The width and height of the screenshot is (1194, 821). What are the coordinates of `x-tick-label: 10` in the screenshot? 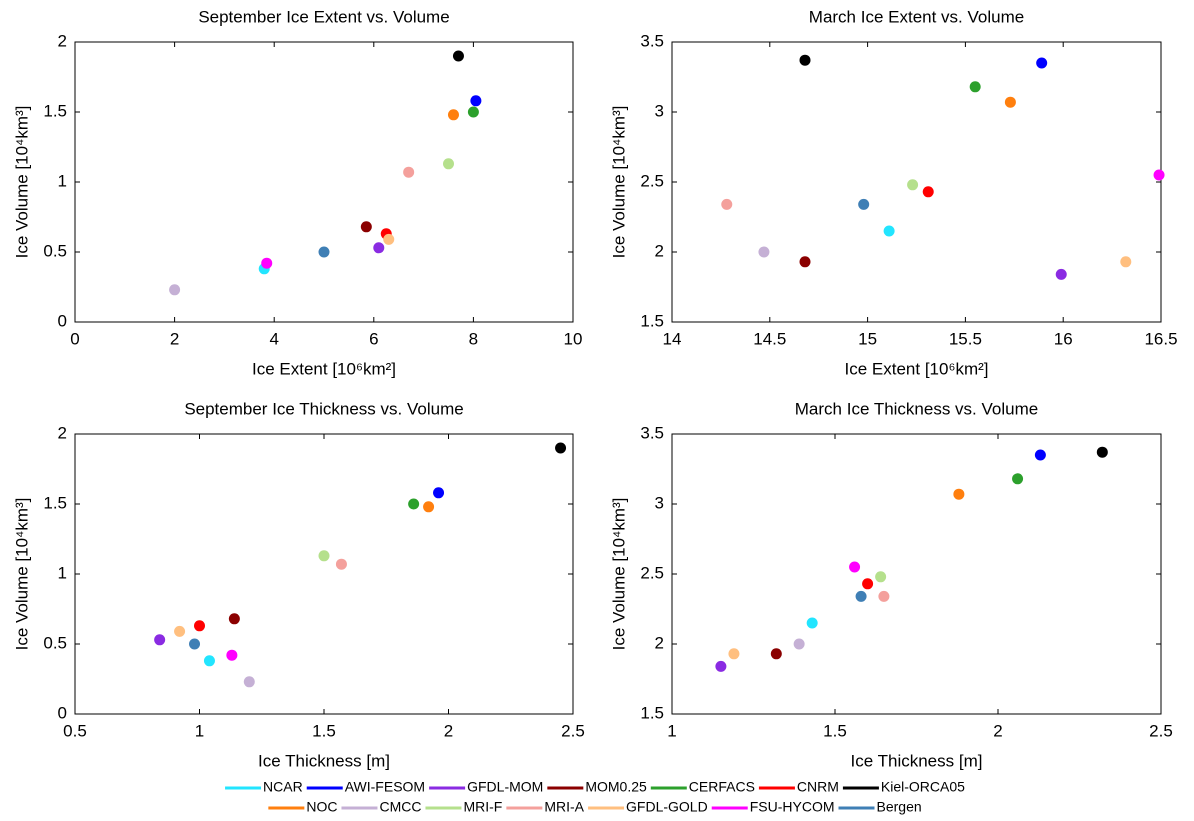 It's located at (573, 338).